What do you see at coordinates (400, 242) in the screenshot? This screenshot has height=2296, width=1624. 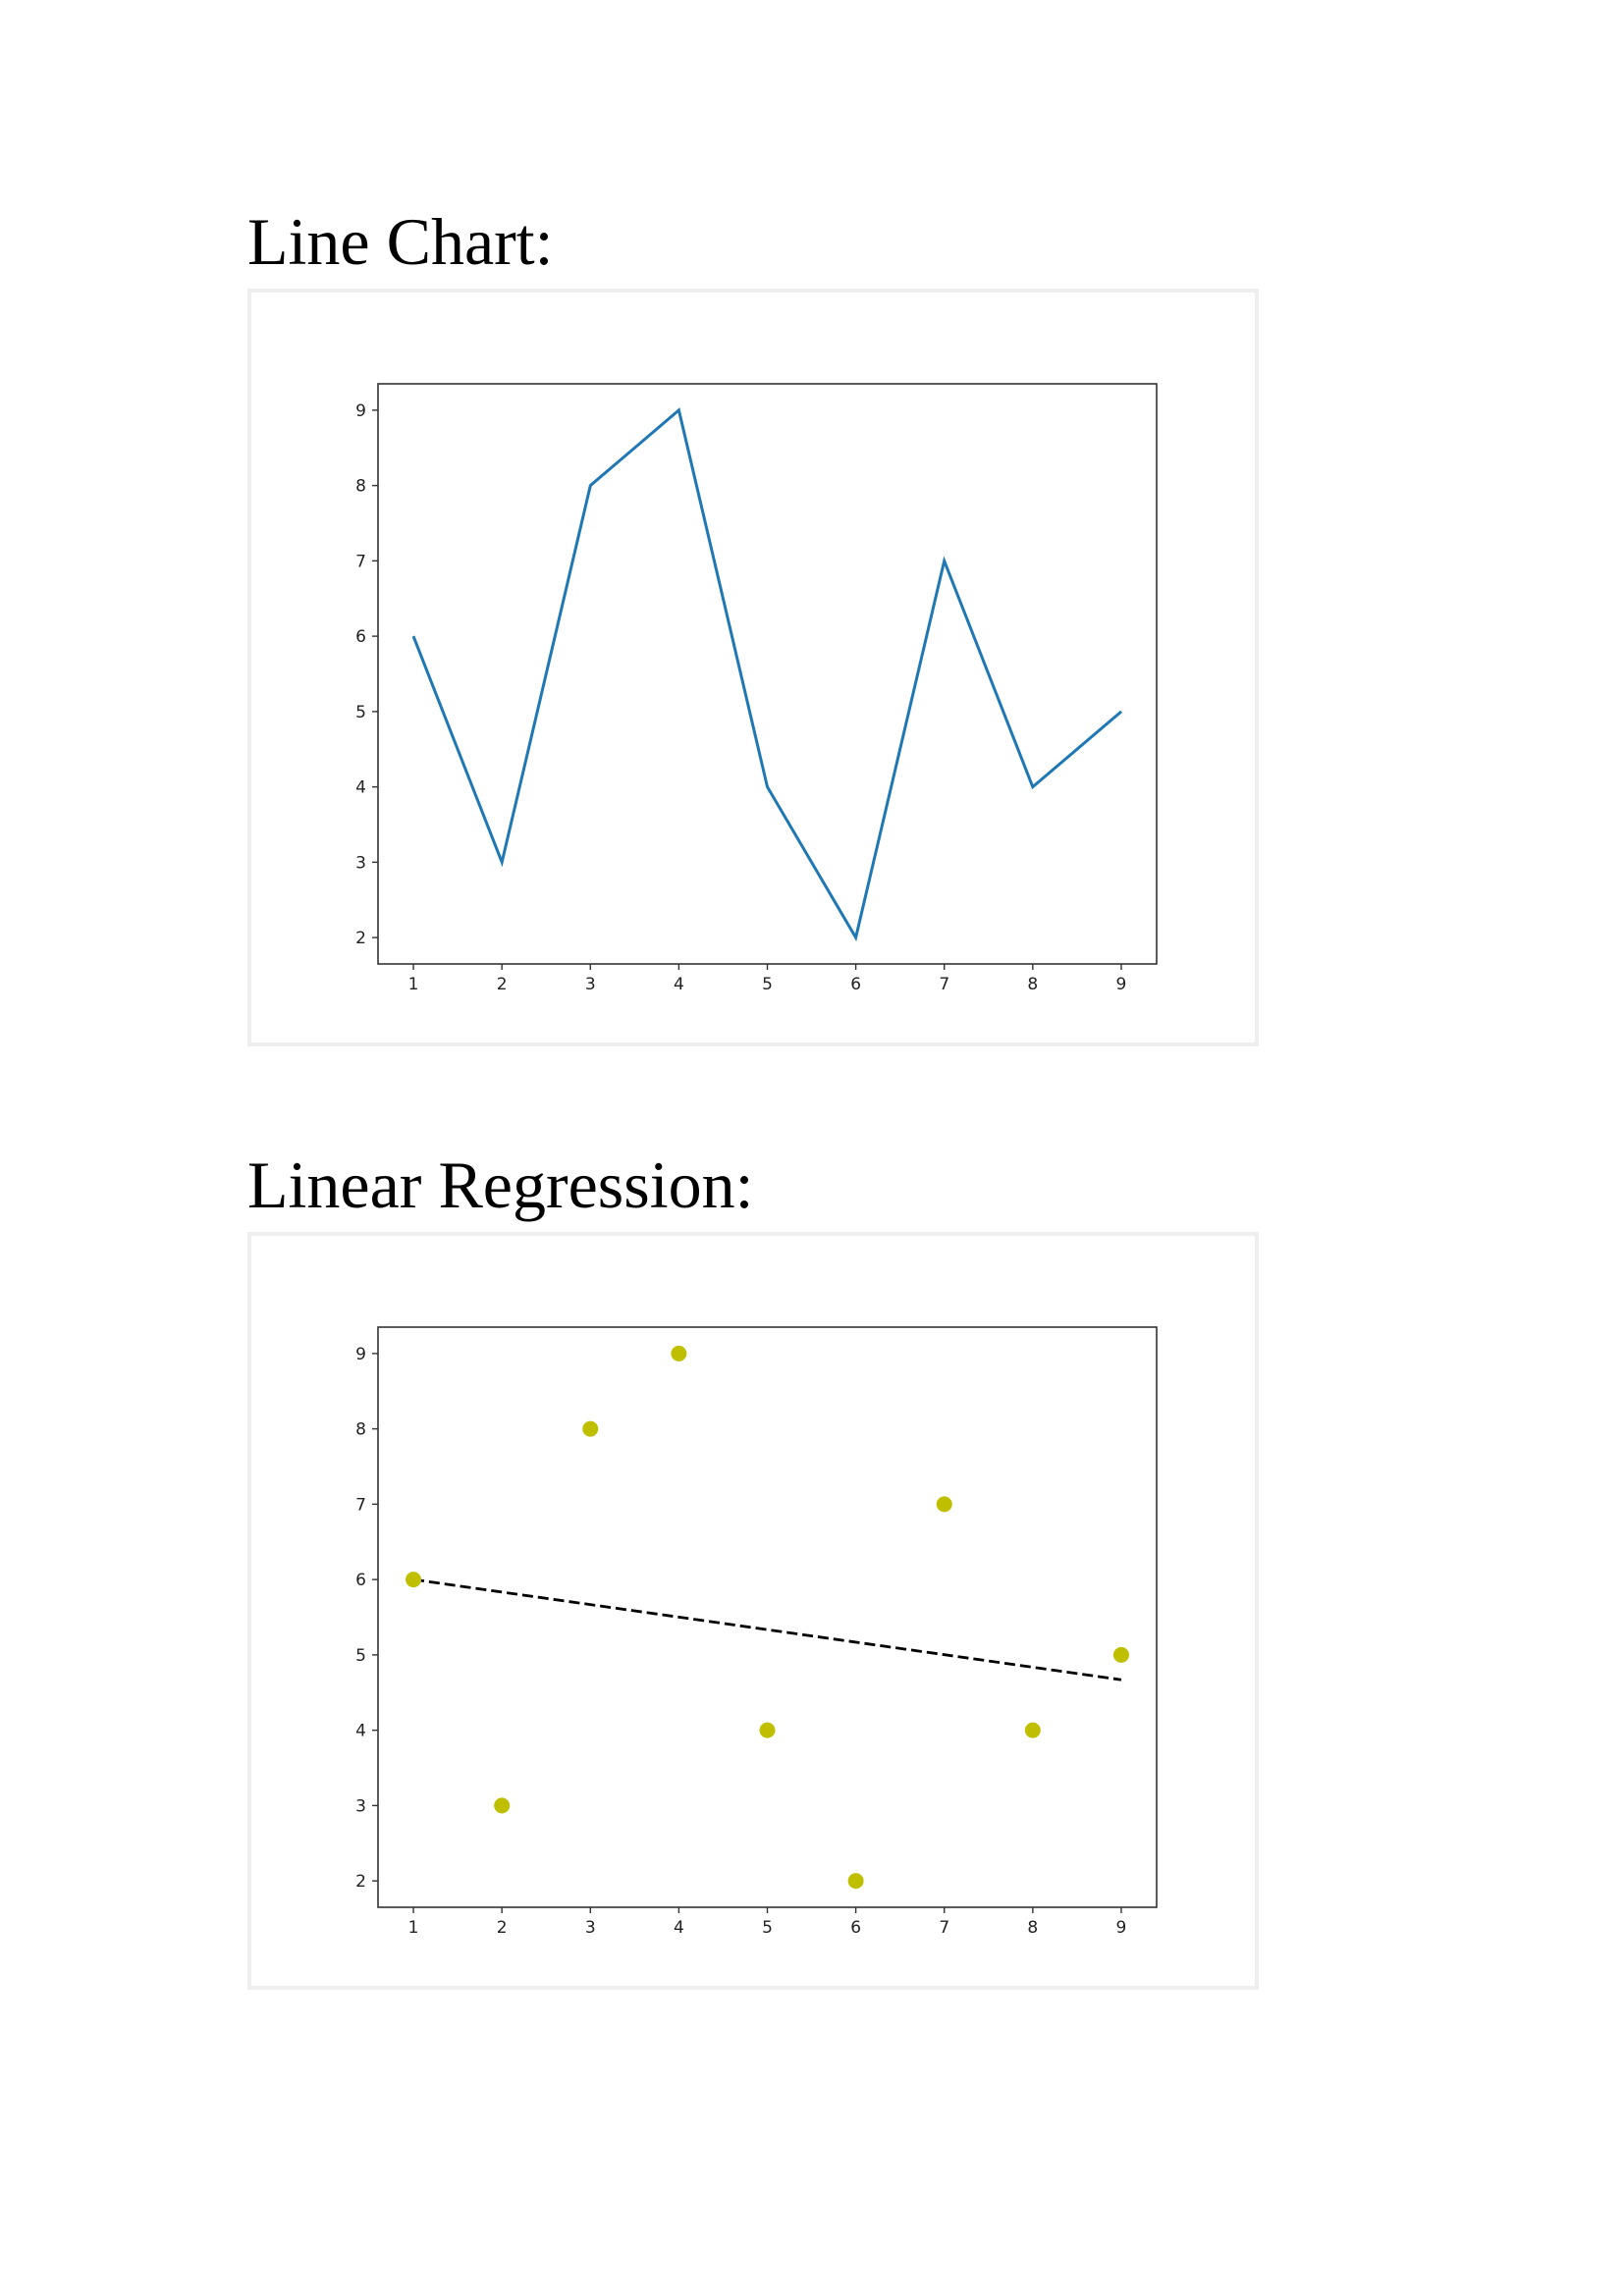 I see `line-chart-heading: Line Chart:` at bounding box center [400, 242].